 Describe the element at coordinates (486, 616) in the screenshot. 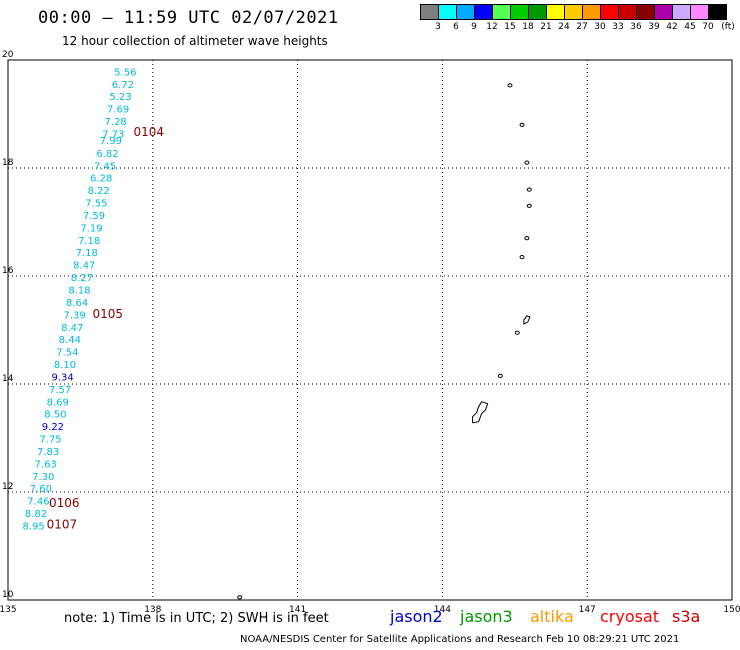

I see `satellite-label: jason3` at that location.